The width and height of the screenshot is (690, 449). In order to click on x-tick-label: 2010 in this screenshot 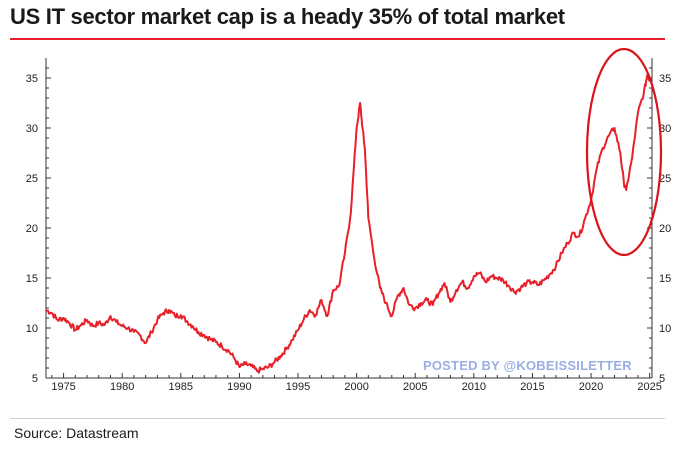, I will do `click(474, 387)`.